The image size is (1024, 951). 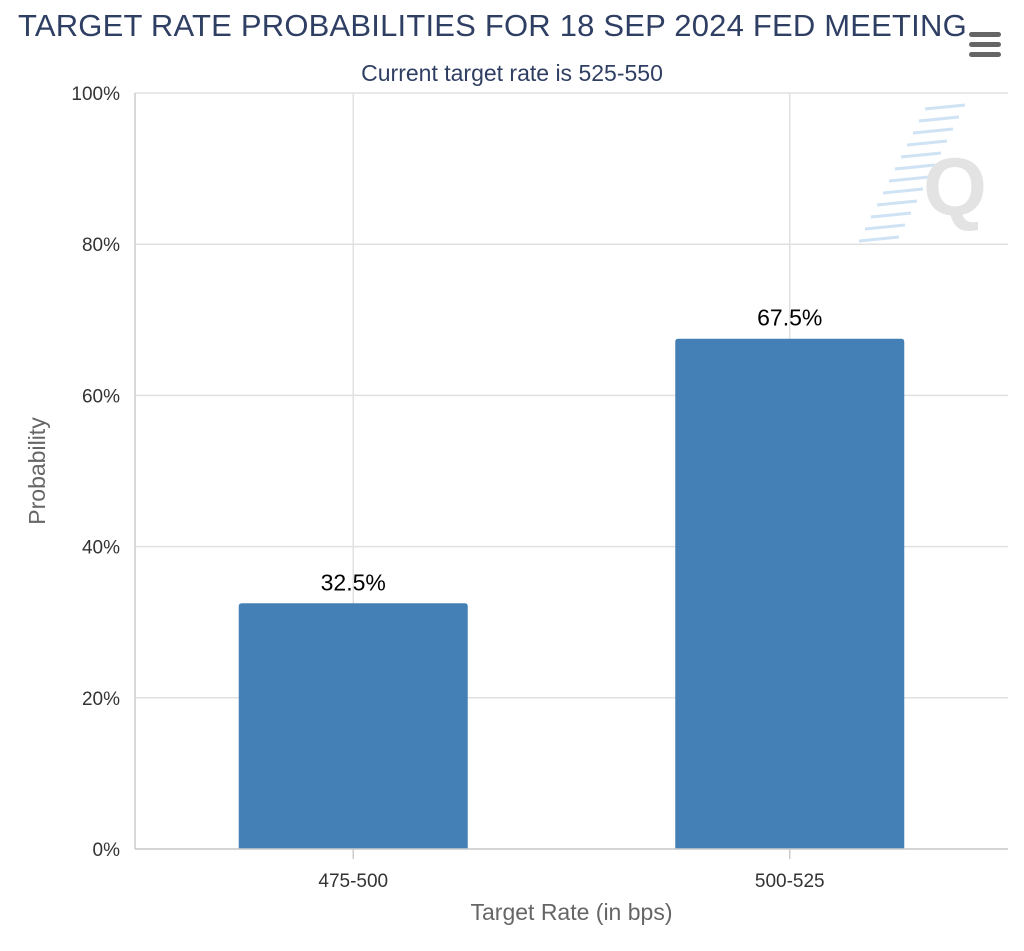 I want to click on data-label: 67.5%, so click(x=789, y=318).